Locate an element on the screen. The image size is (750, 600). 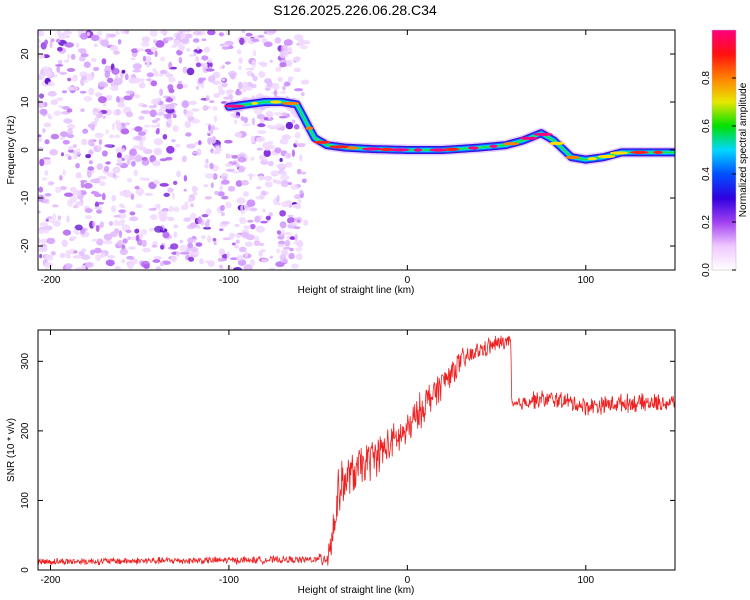
x-tick-label: 100 is located at coordinates (585, 280).